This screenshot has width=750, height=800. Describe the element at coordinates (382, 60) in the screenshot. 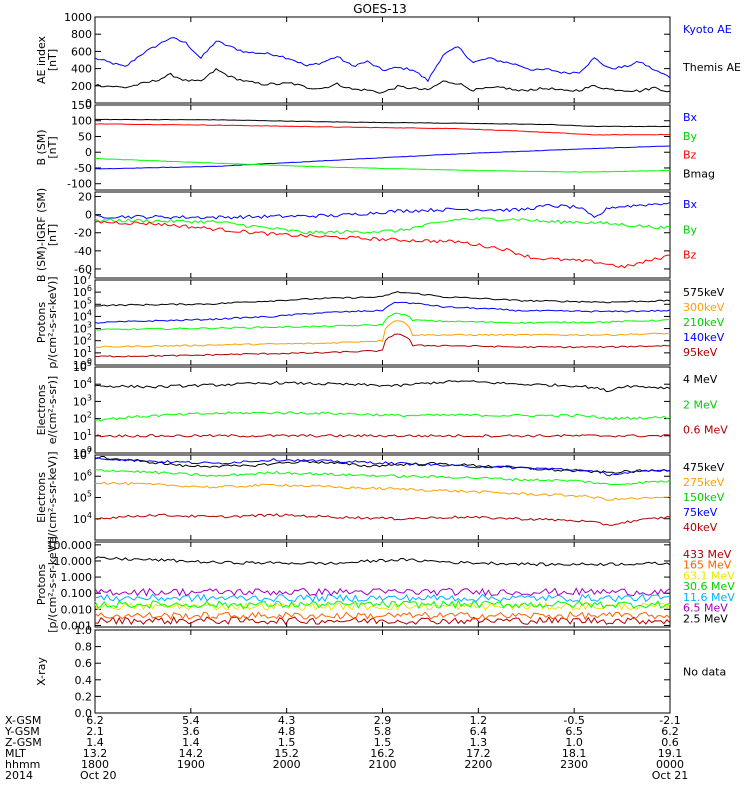

I see `series-line-kyoto-ae` at that location.